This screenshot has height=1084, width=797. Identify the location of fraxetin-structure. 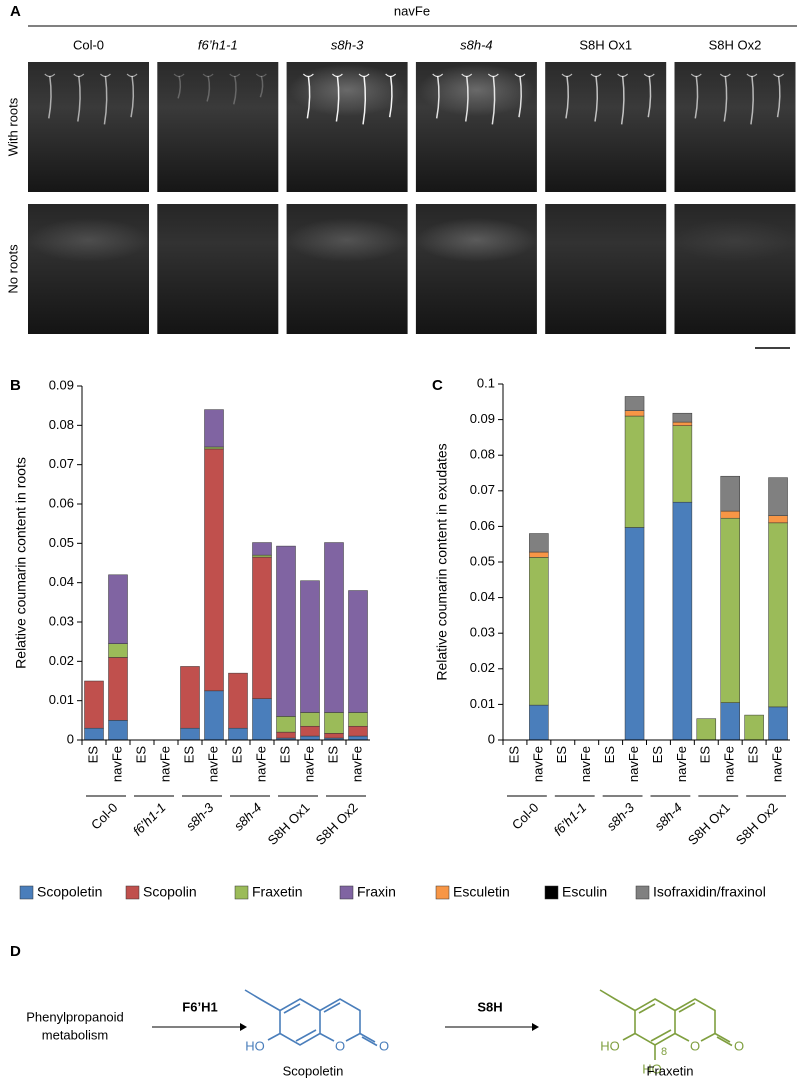
(666, 1024).